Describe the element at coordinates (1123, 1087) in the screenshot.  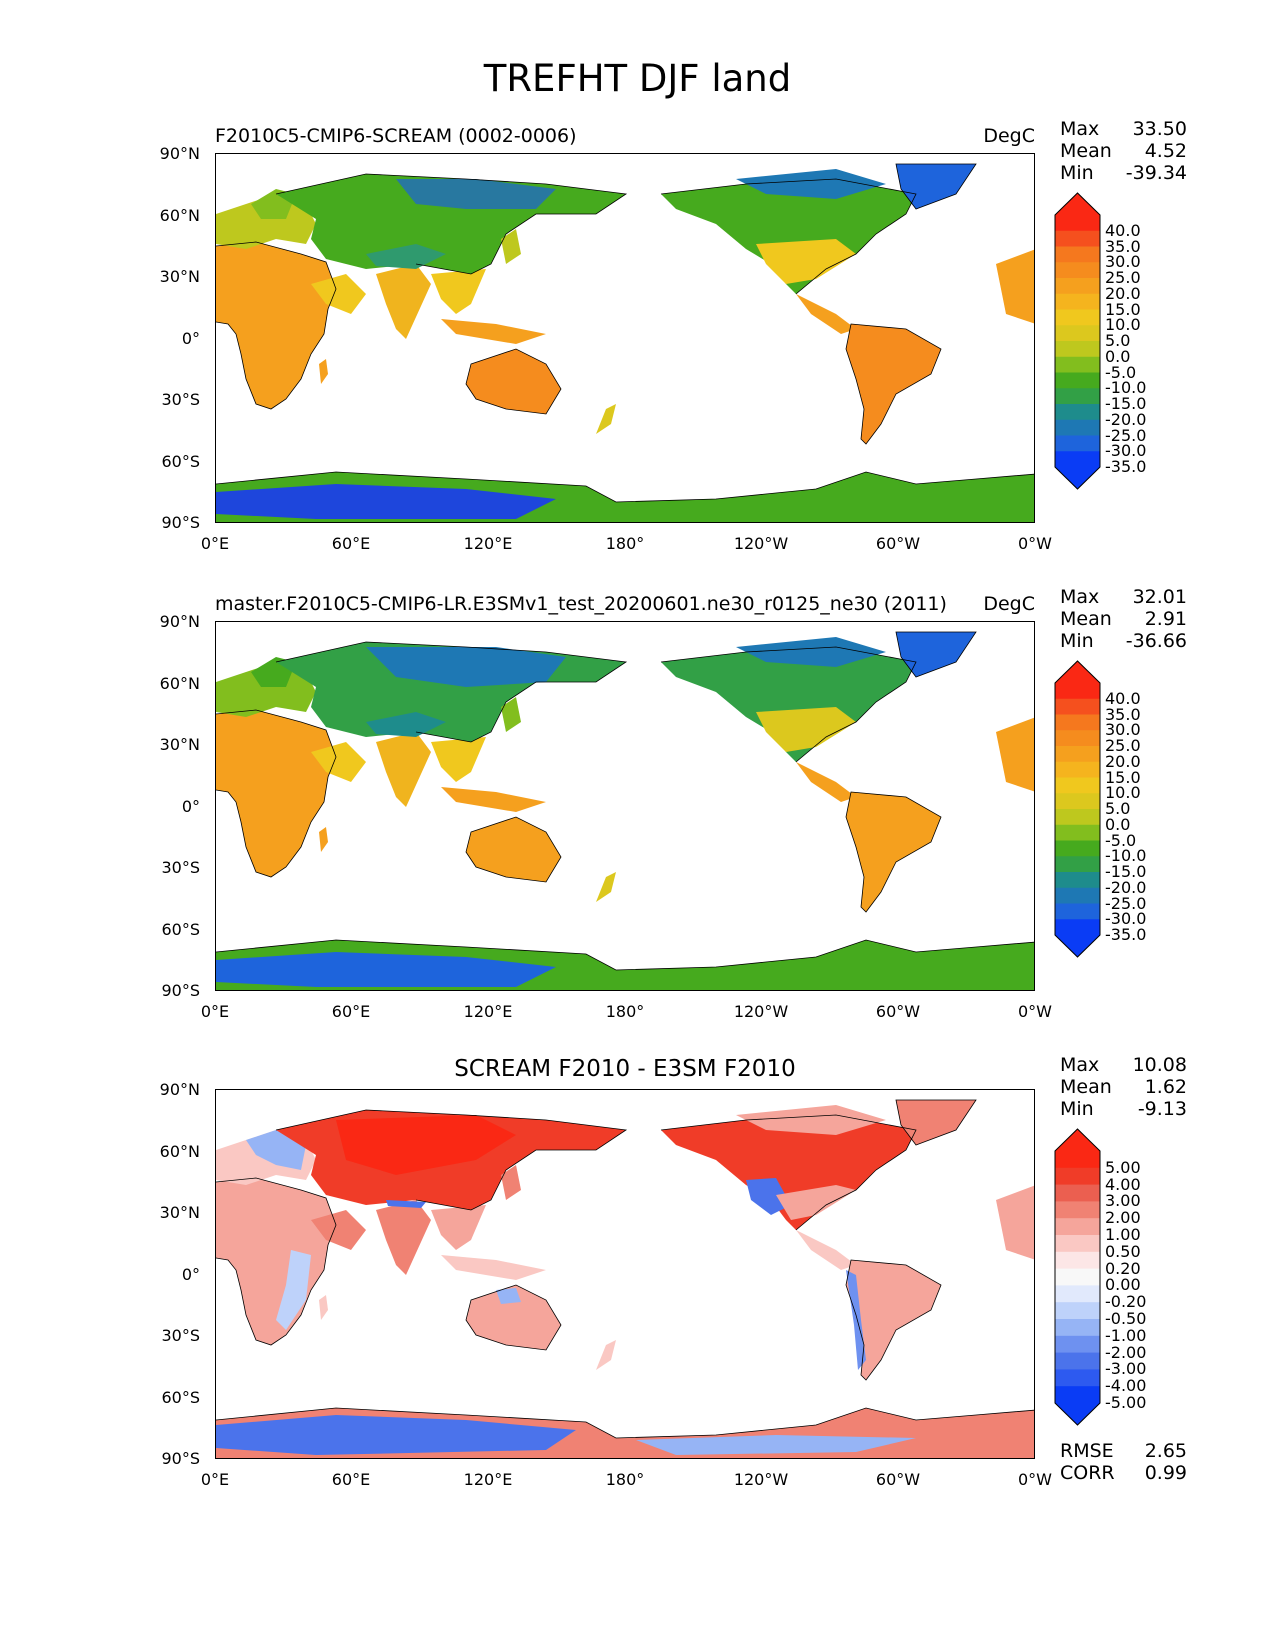
I see `panel-3-stats: Max 10.08 Mean 1.62 Min -9.13` at that location.